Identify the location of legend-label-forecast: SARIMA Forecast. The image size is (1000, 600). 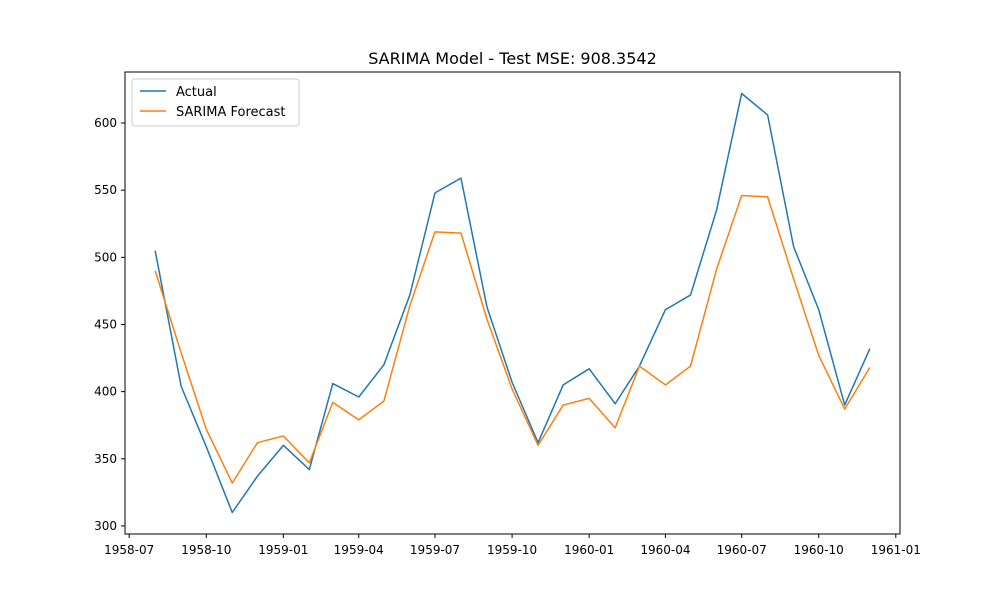
(231, 112).